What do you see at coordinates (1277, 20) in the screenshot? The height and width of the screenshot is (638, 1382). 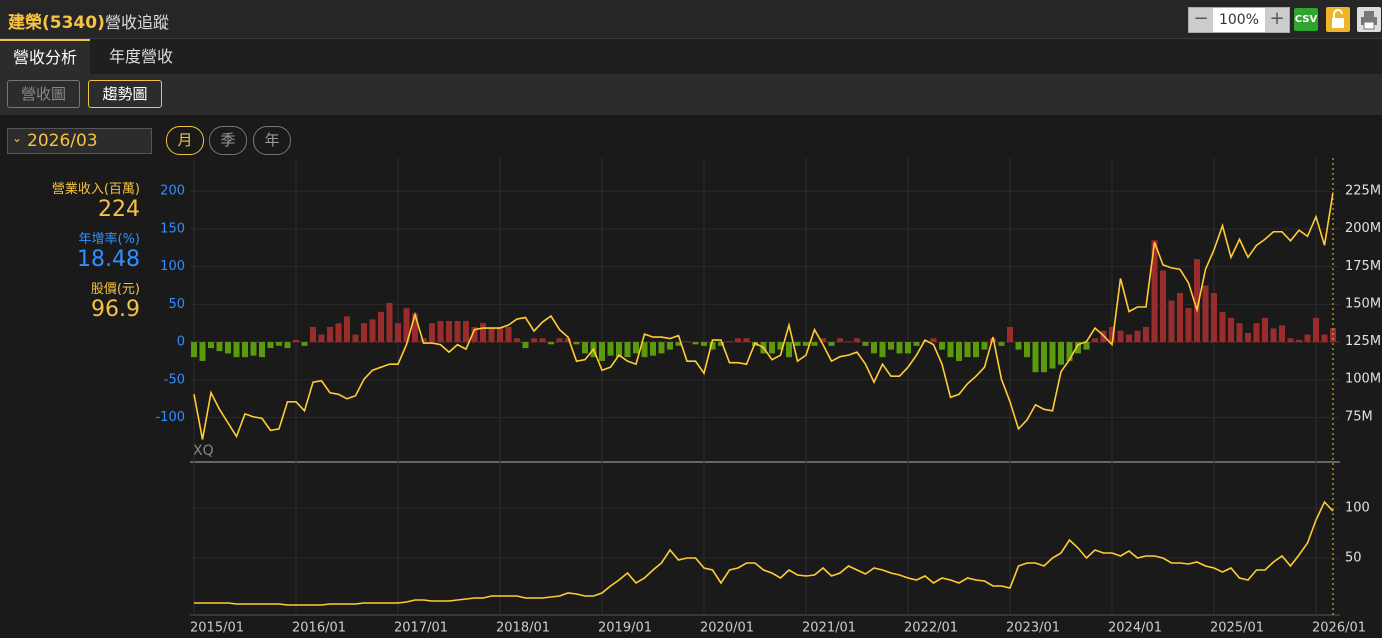 I see `zoom-in: +` at bounding box center [1277, 20].